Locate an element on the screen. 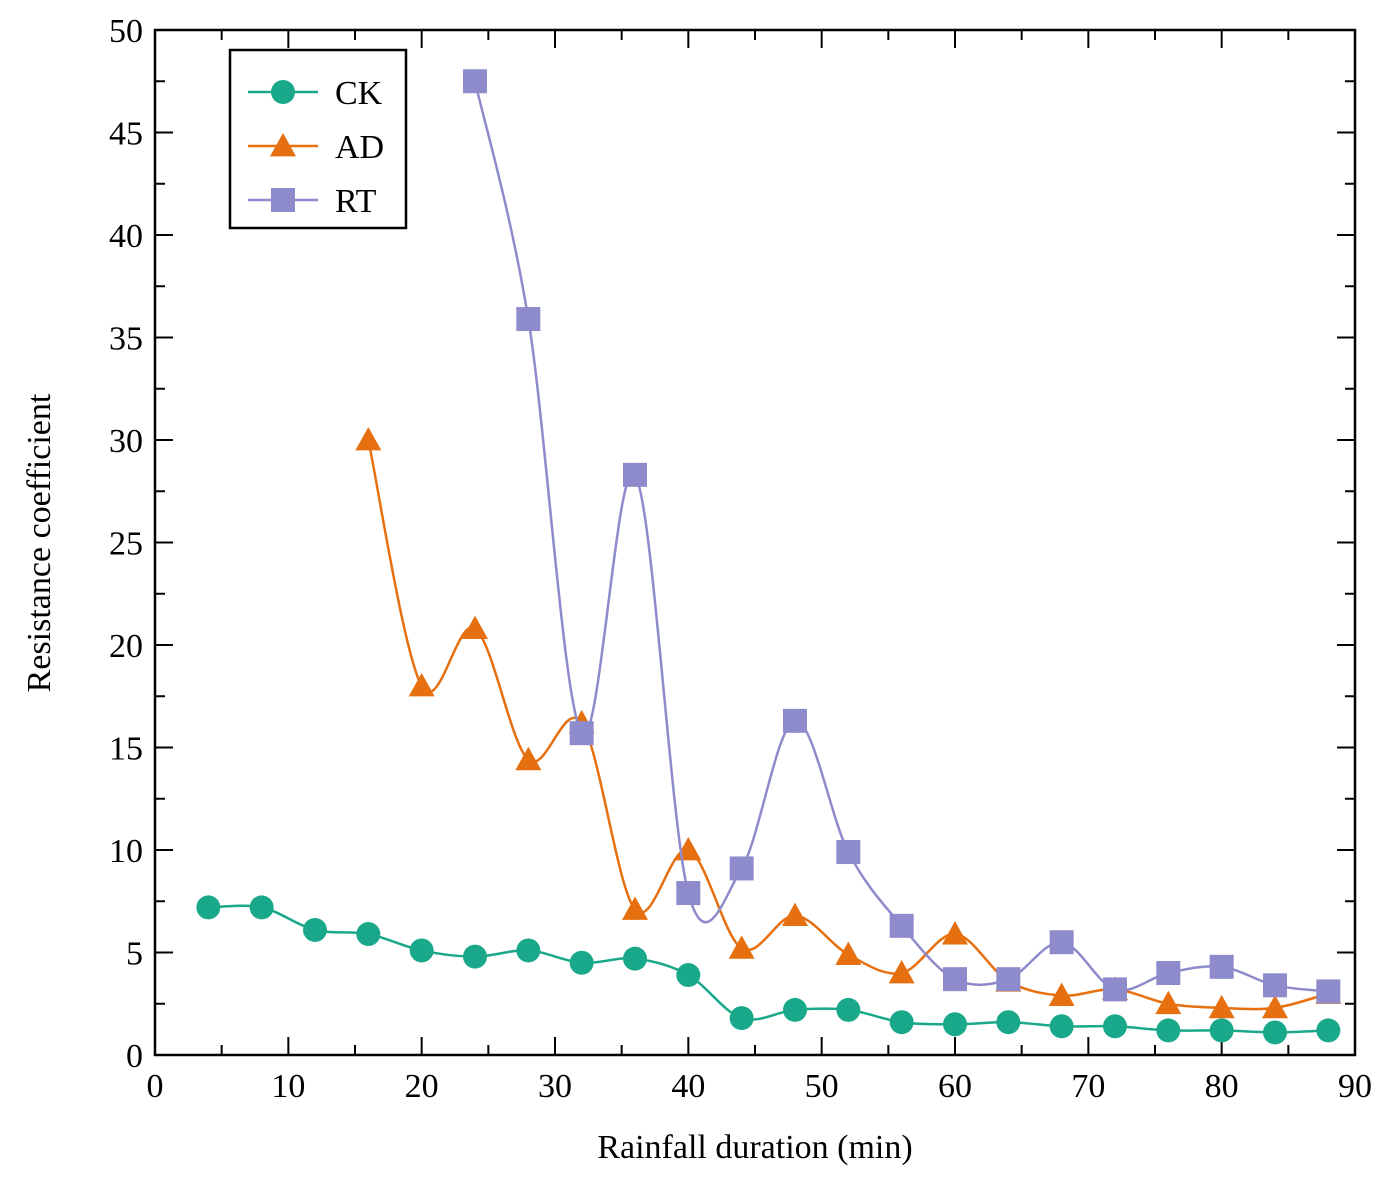  legend-marker-ad is located at coordinates (283, 145).